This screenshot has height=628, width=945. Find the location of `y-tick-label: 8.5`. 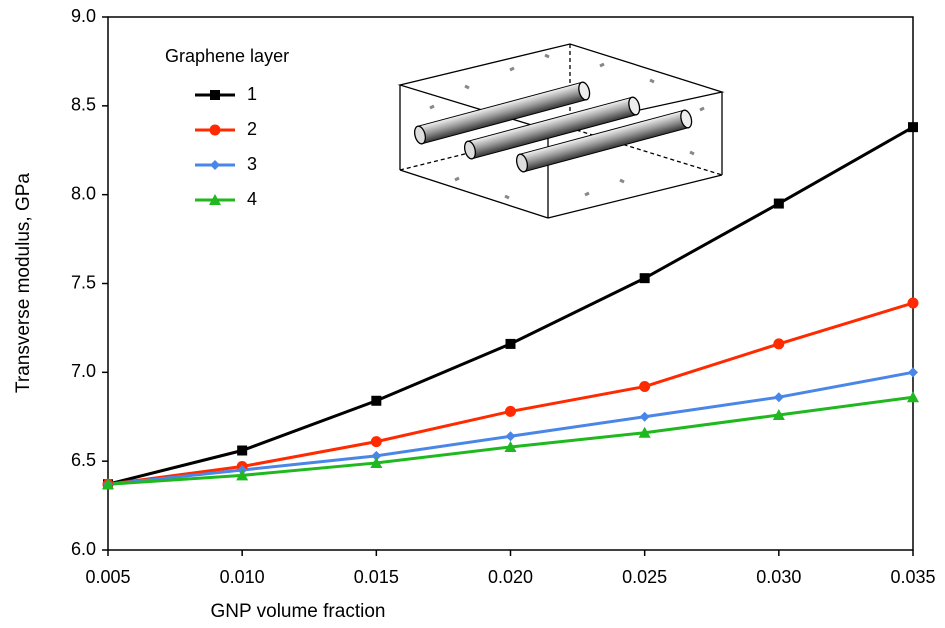

y-tick-label: 8.5 is located at coordinates (83, 105).